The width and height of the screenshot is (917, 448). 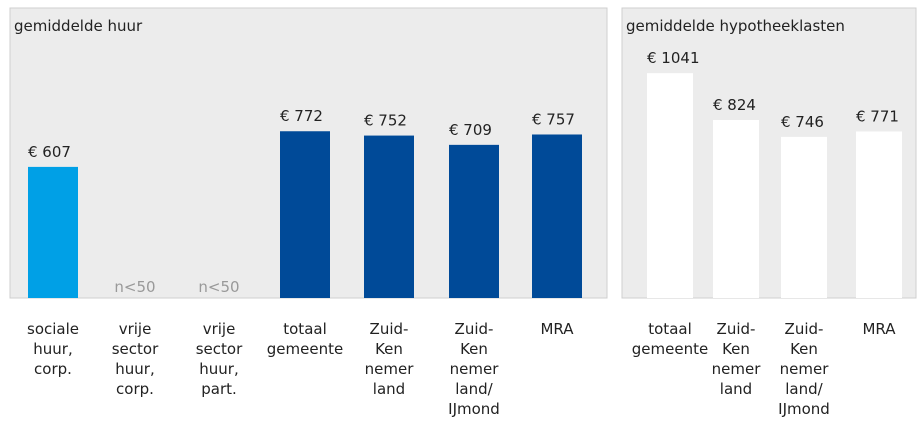 I want to click on value-label: € 757, so click(x=553, y=119).